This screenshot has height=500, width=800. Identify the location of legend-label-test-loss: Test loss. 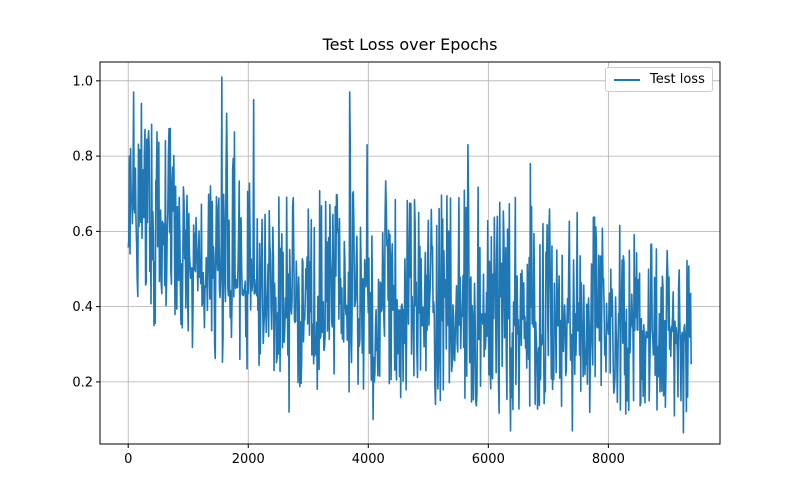
(677, 79).